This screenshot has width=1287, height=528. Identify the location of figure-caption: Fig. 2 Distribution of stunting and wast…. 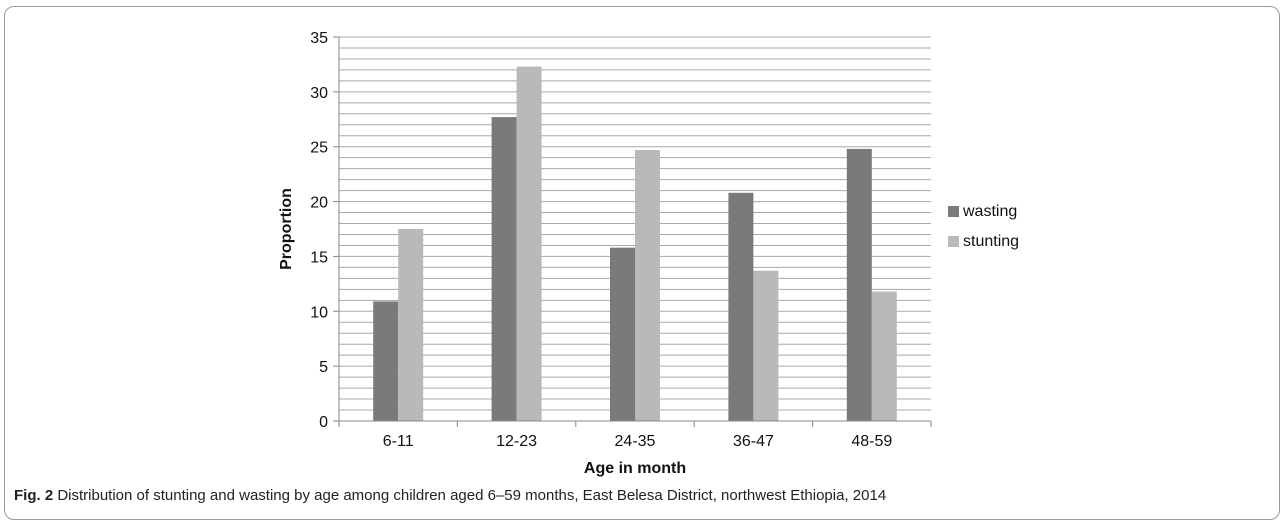
(644, 495).